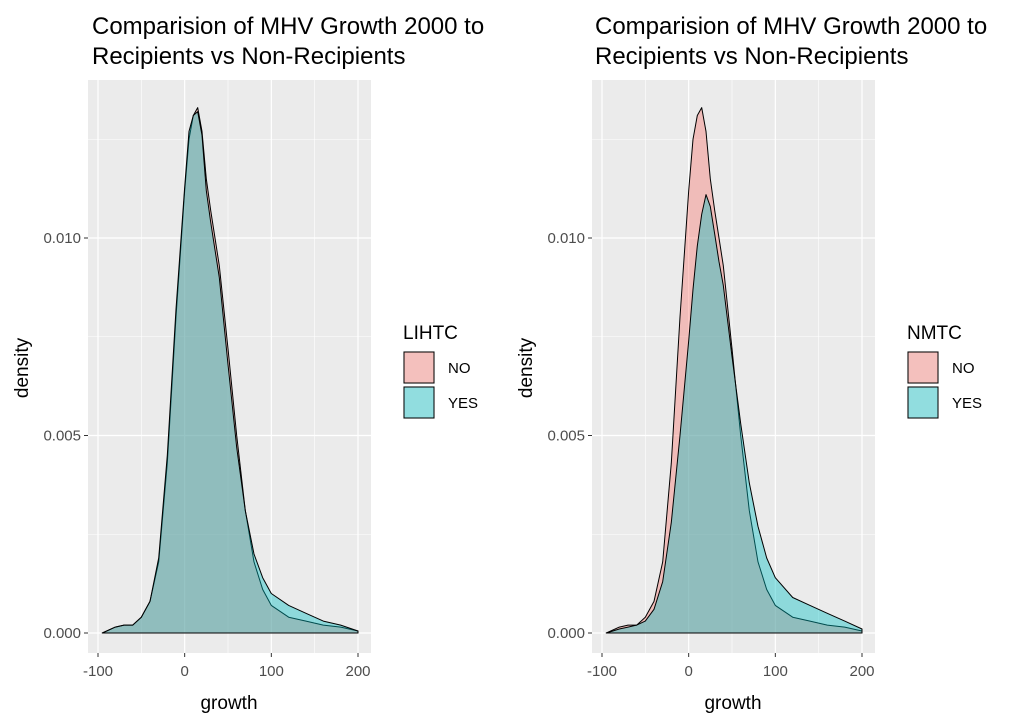  What do you see at coordinates (934, 333) in the screenshot?
I see `legend-title: NMTC` at bounding box center [934, 333].